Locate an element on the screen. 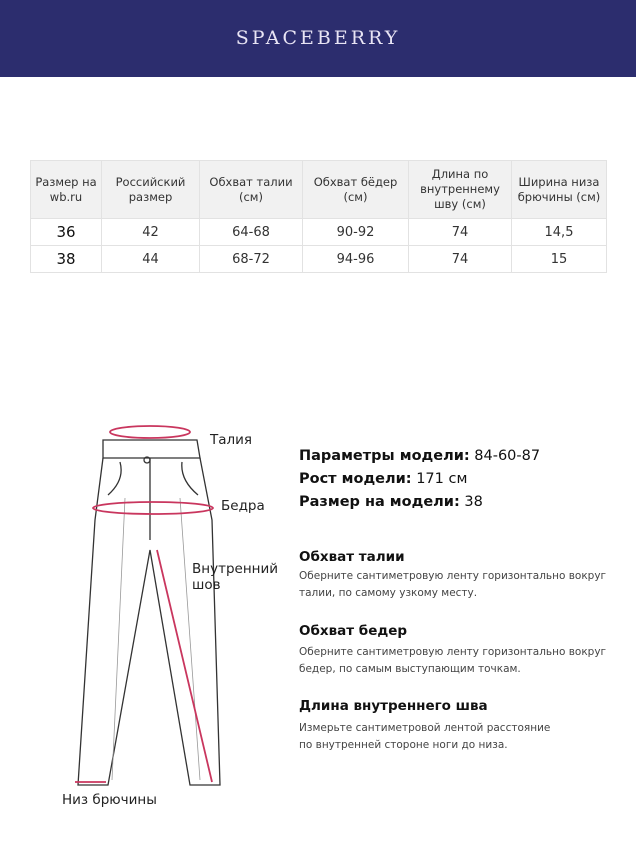 This screenshot has height=848, width=636. cell: 14,5 is located at coordinates (559, 232).